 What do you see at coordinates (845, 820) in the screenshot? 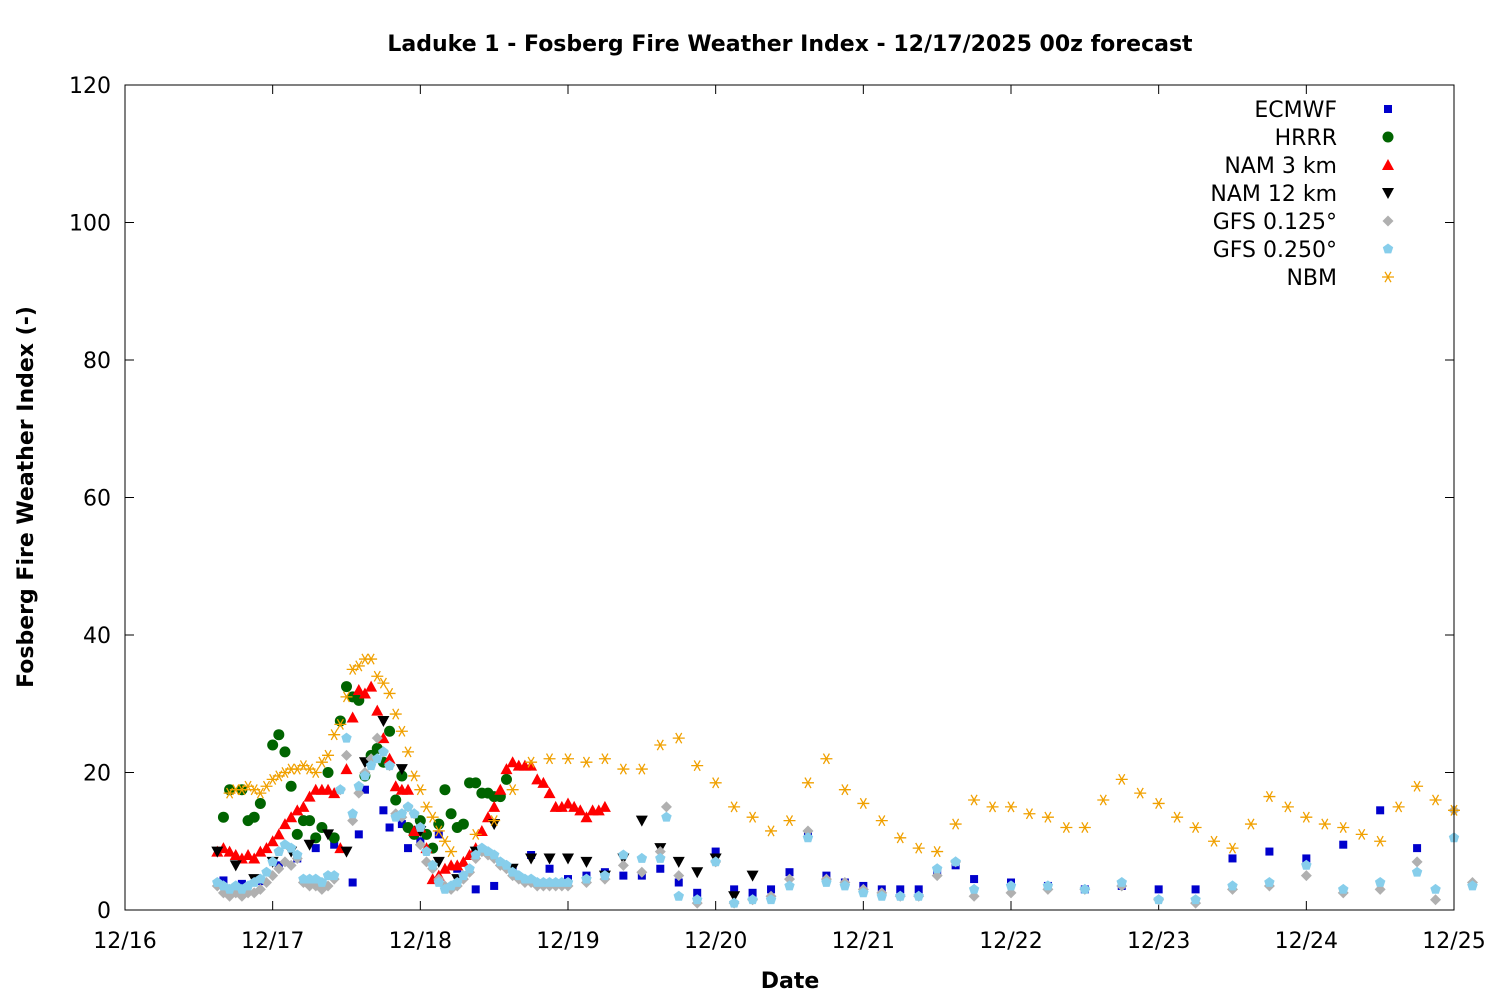
I see `series-pentagon` at bounding box center [845, 820].